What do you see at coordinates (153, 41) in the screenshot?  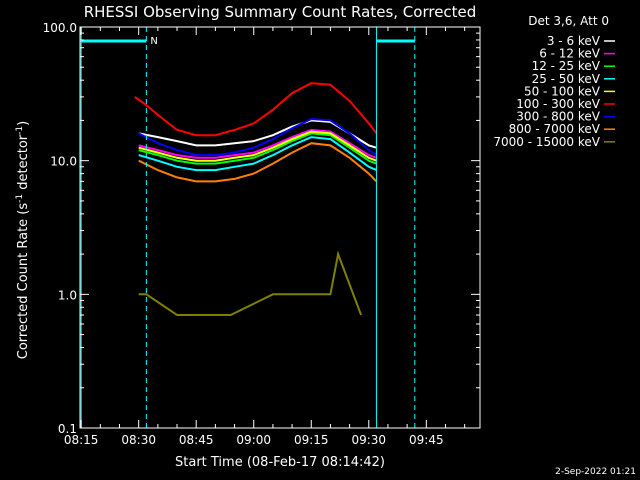 I see `interval-label: N` at bounding box center [153, 41].